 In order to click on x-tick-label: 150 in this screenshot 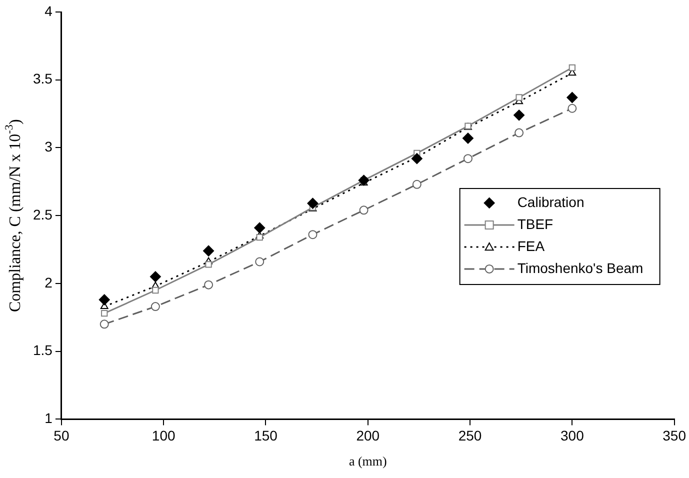, I will do `click(266, 435)`.